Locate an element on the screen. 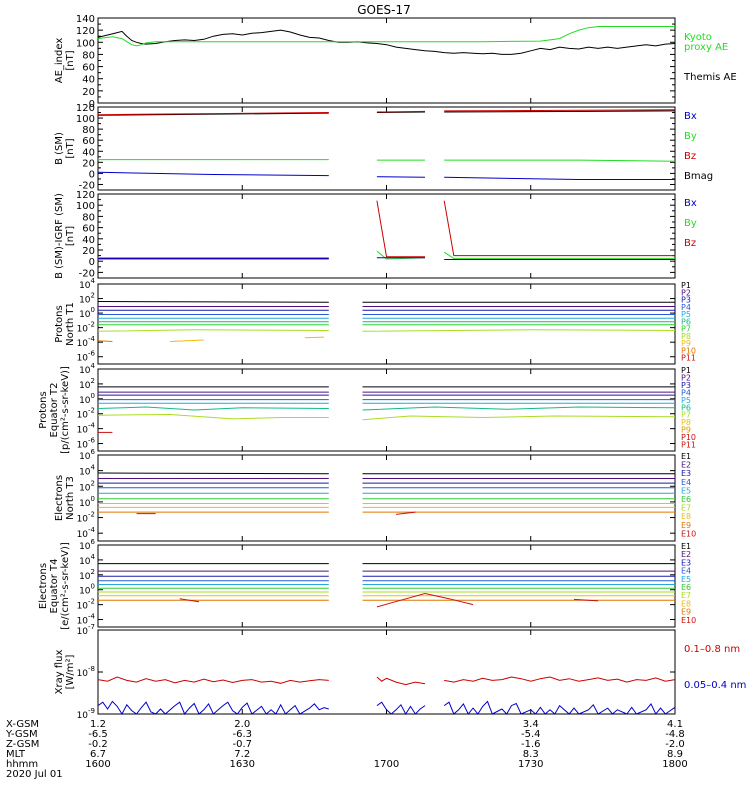  legend-0-1-0-8-nm: 0.1–0.8 nm is located at coordinates (712, 649).